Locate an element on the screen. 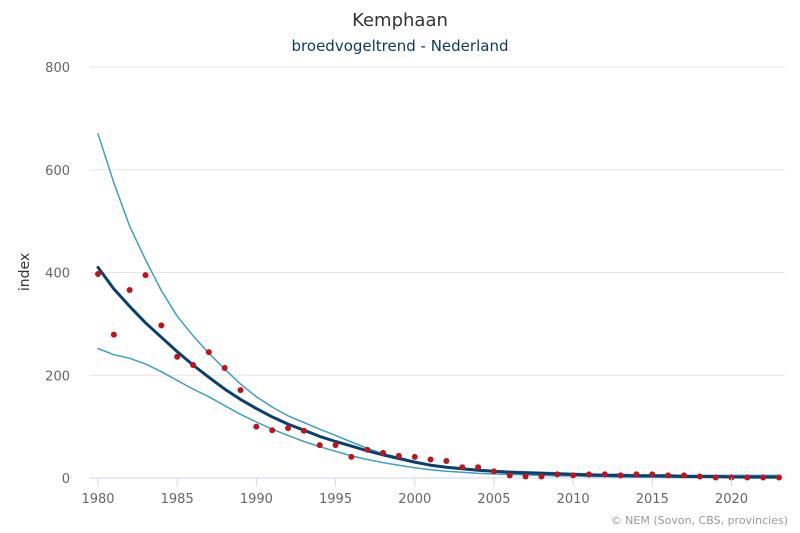  x-axis: 1980 1985 1990 1995 2000 2005 2010 2015 2020 is located at coordinates (414, 492).